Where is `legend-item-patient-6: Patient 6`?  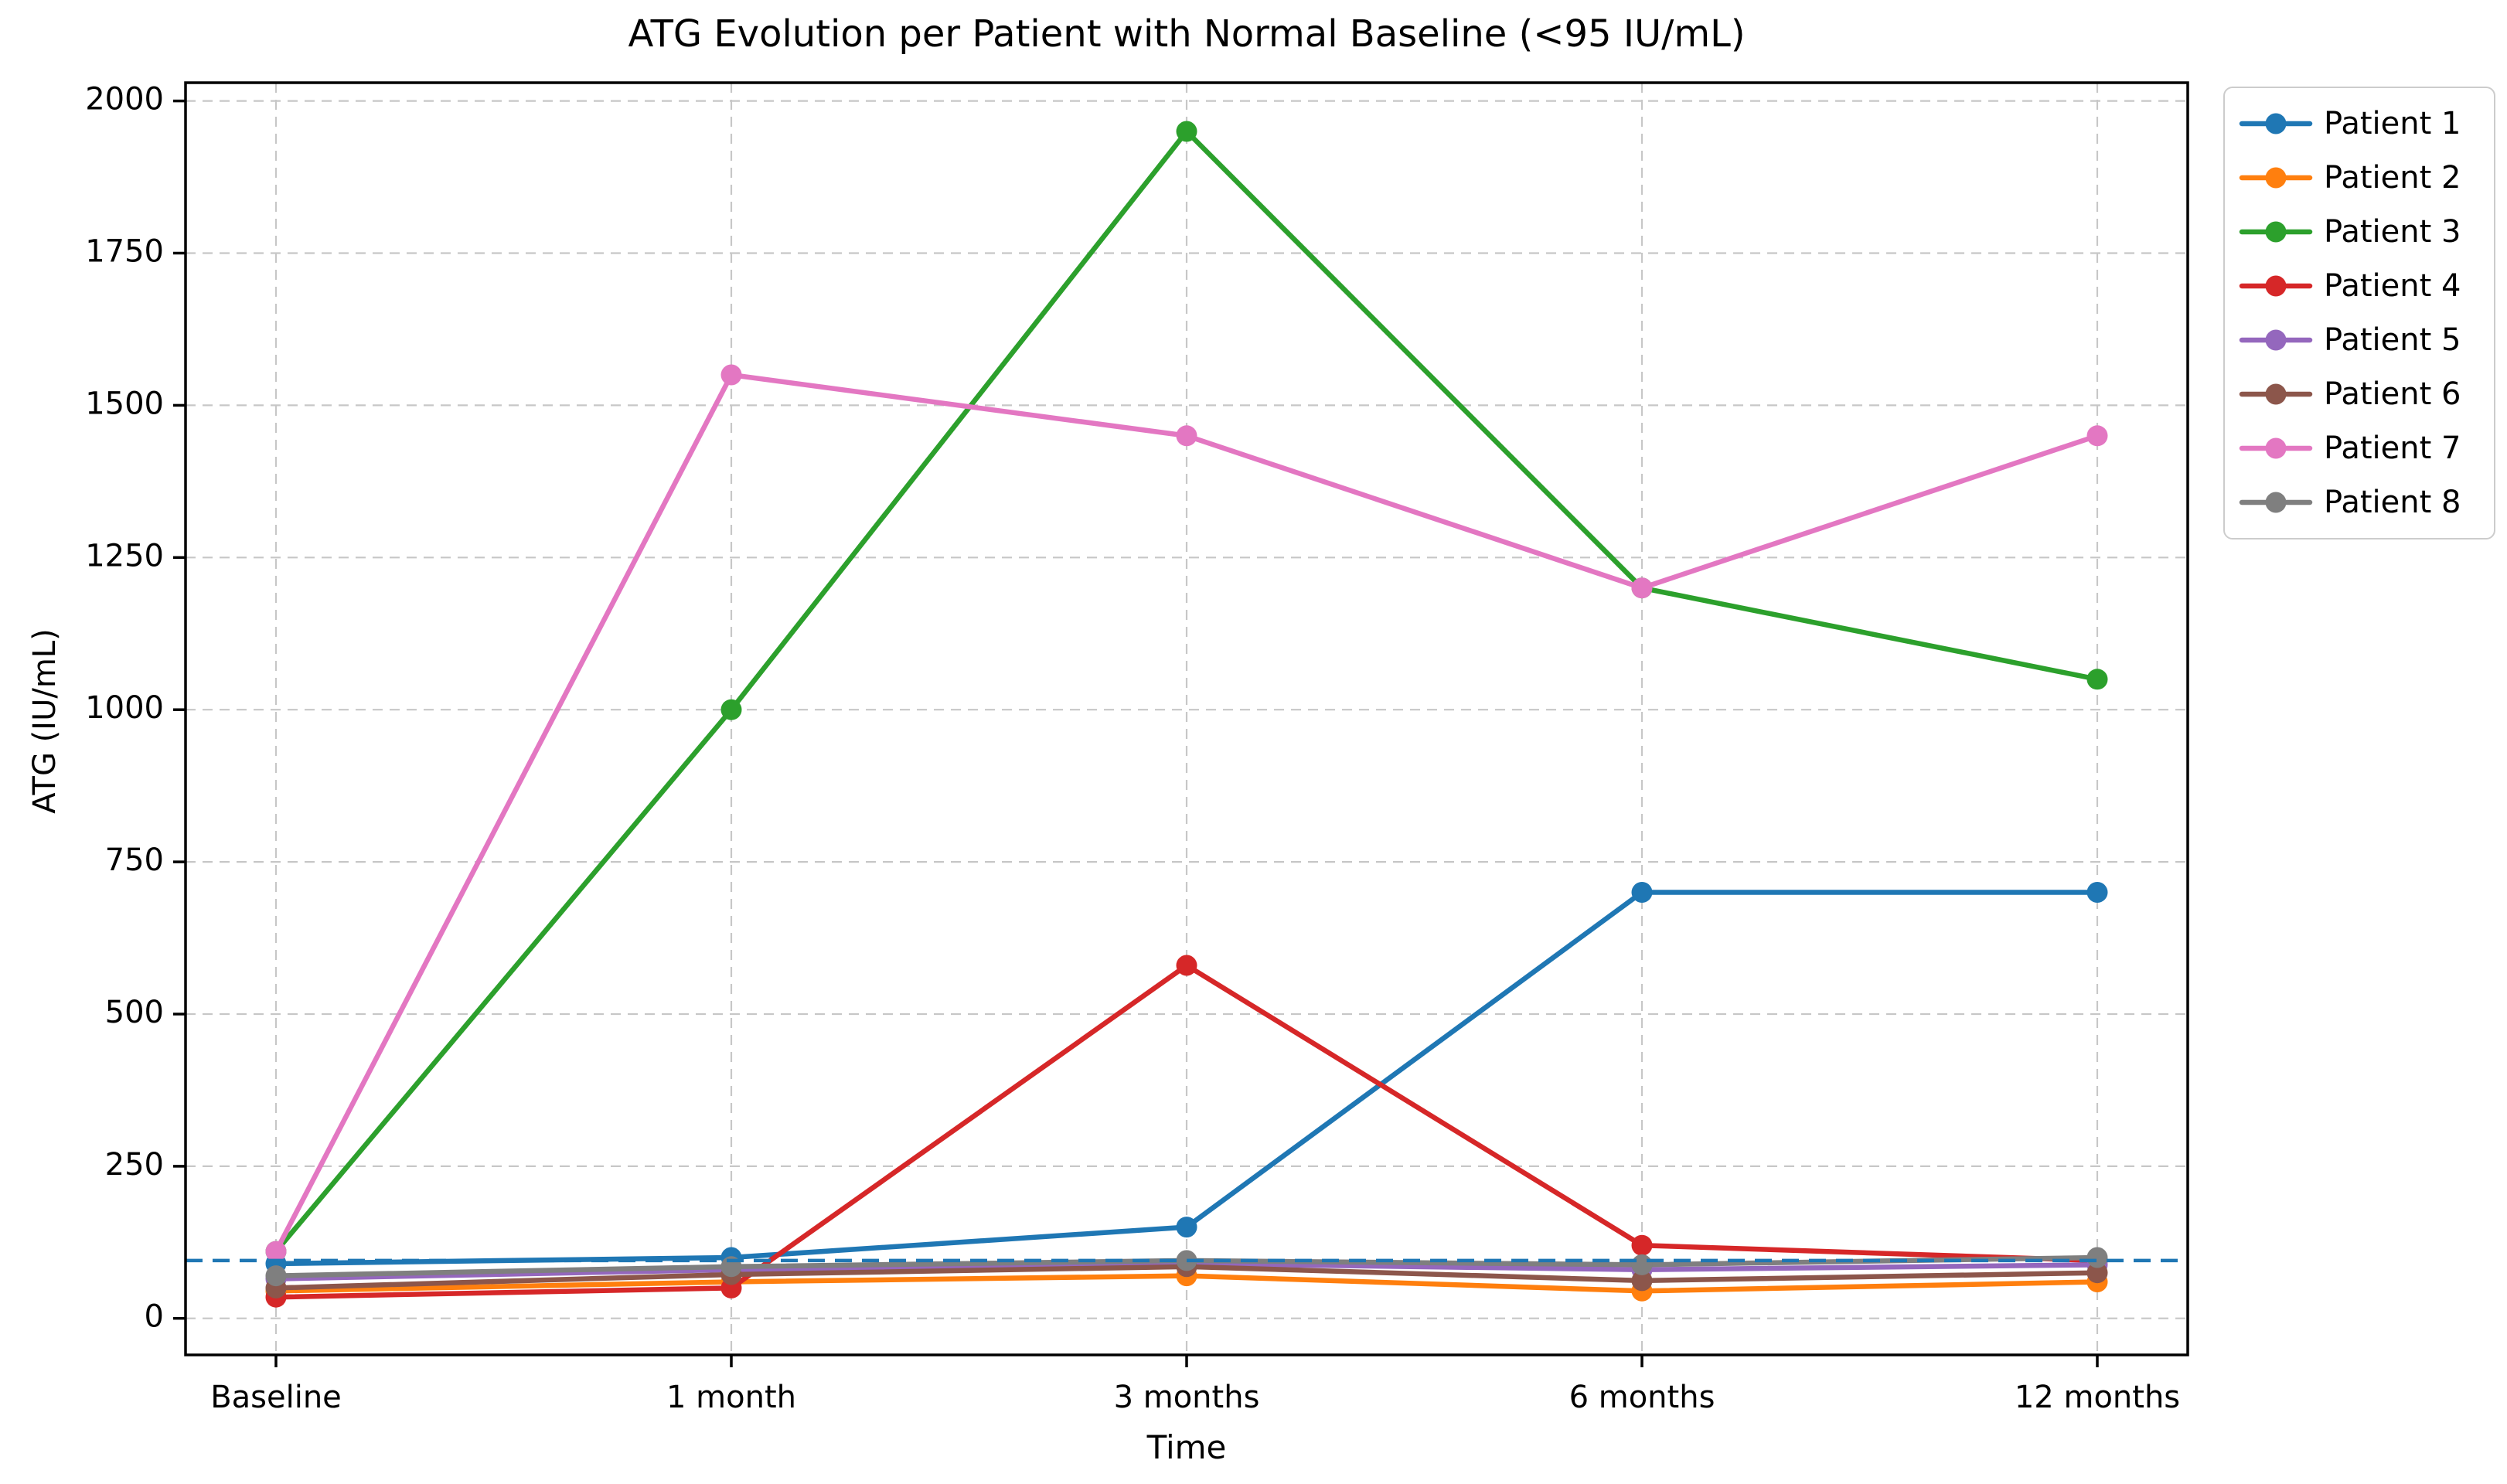
legend-item-patient-6: Patient 6 is located at coordinates (2359, 394).